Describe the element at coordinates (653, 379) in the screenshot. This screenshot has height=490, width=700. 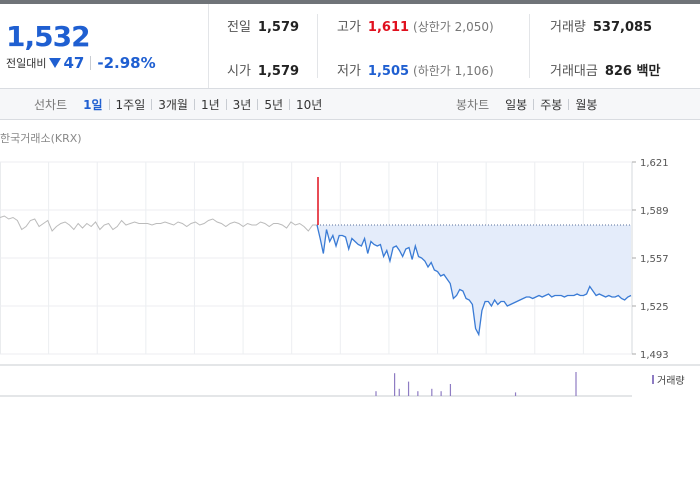
I see `volume-legend-swatch` at that location.